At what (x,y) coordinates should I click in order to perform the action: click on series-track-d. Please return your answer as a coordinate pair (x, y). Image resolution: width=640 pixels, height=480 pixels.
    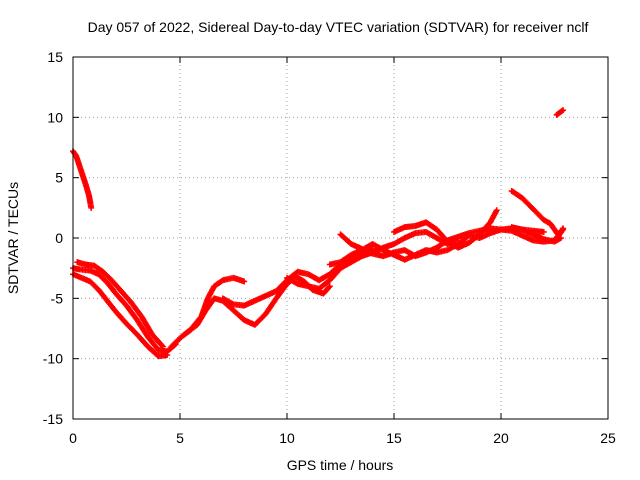
    Looking at the image, I should click on (82, 179).